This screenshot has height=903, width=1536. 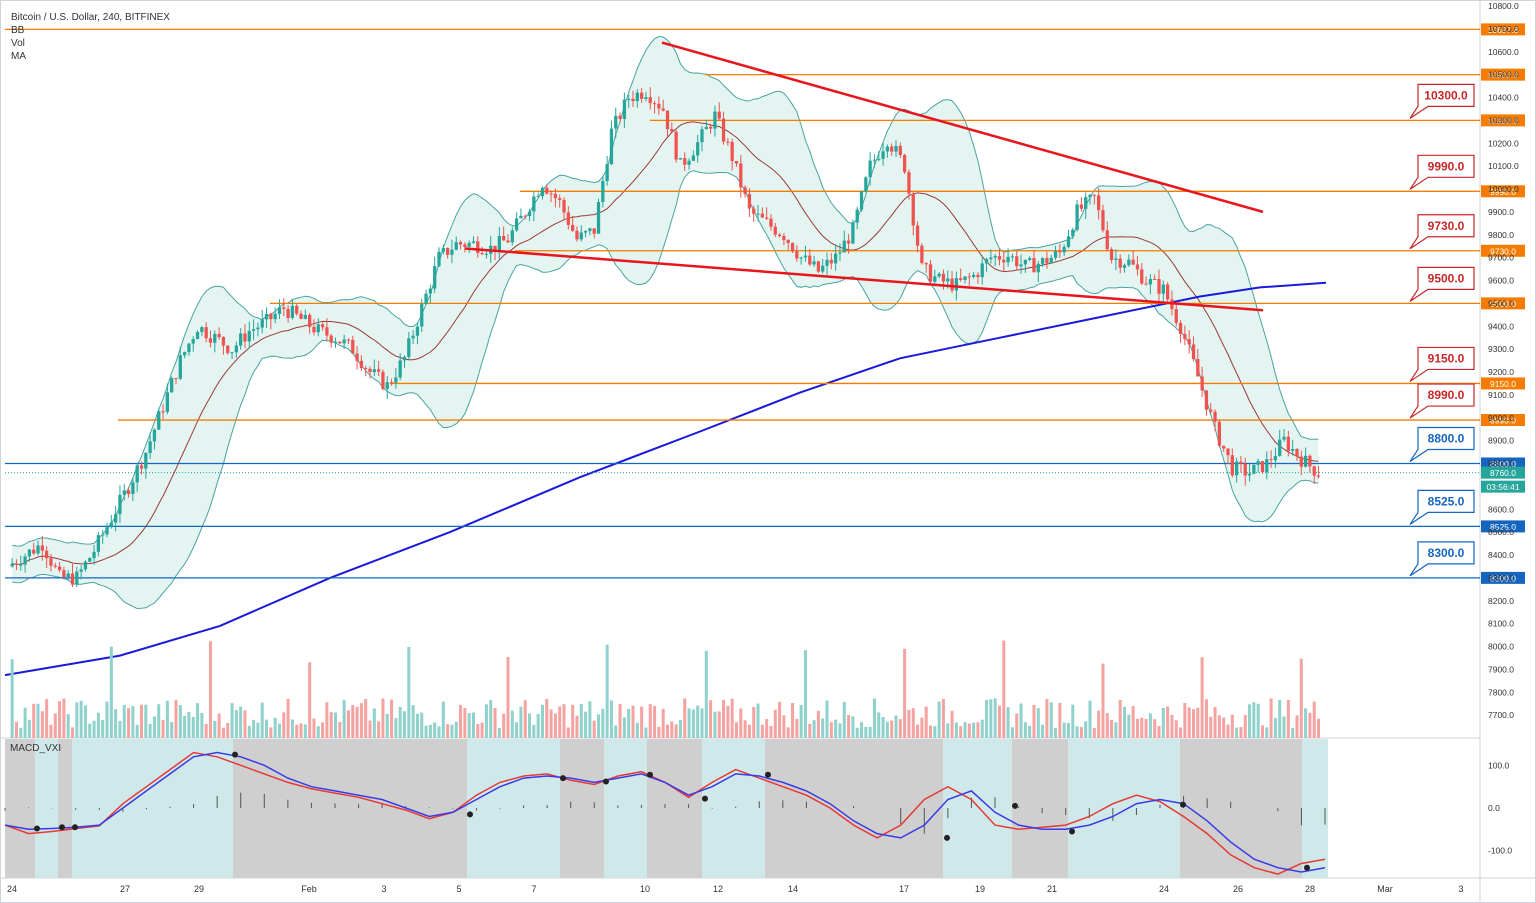 What do you see at coordinates (864, 279) in the screenshot?
I see `lower-trendline` at bounding box center [864, 279].